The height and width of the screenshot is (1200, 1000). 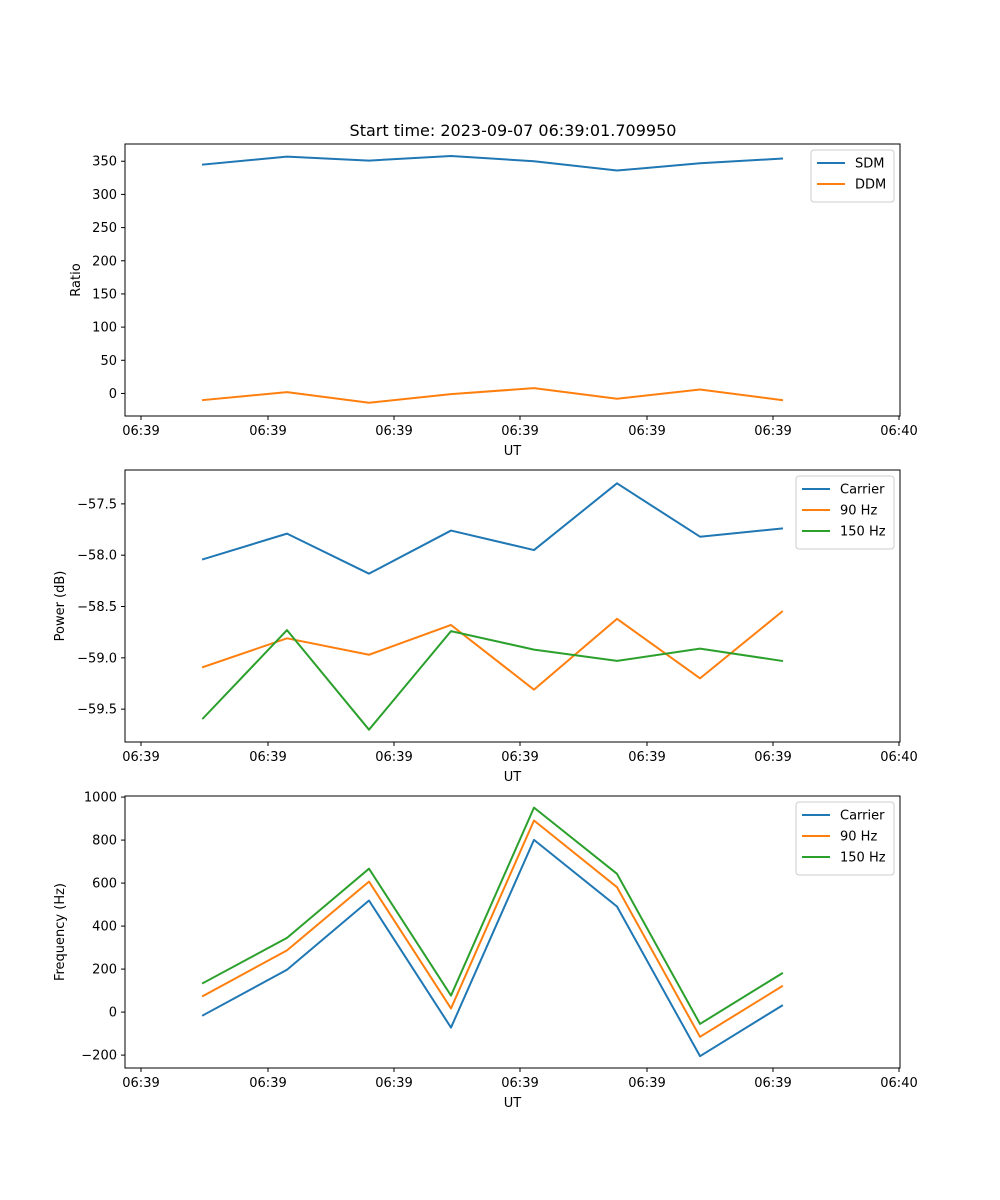 What do you see at coordinates (492, 395) in the screenshot?
I see `series-line-ddm` at bounding box center [492, 395].